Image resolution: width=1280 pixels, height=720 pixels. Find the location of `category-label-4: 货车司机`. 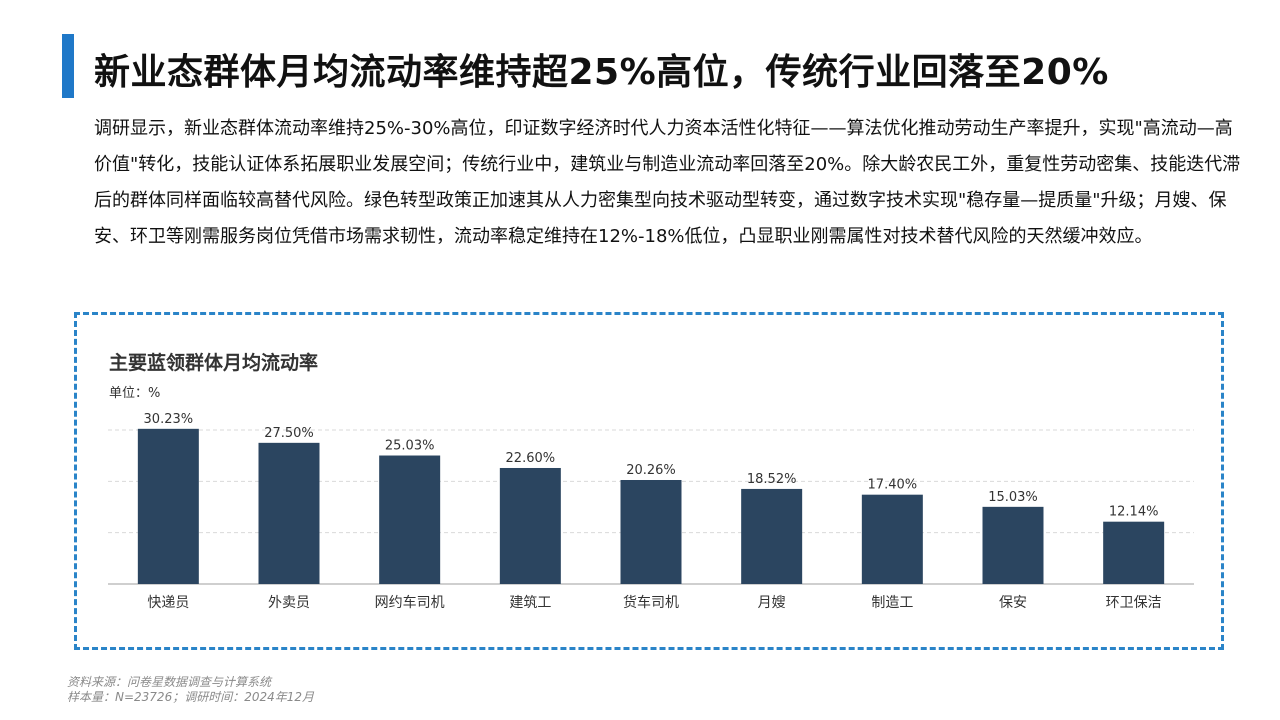

category-label-4: 货车司机 is located at coordinates (651, 602).